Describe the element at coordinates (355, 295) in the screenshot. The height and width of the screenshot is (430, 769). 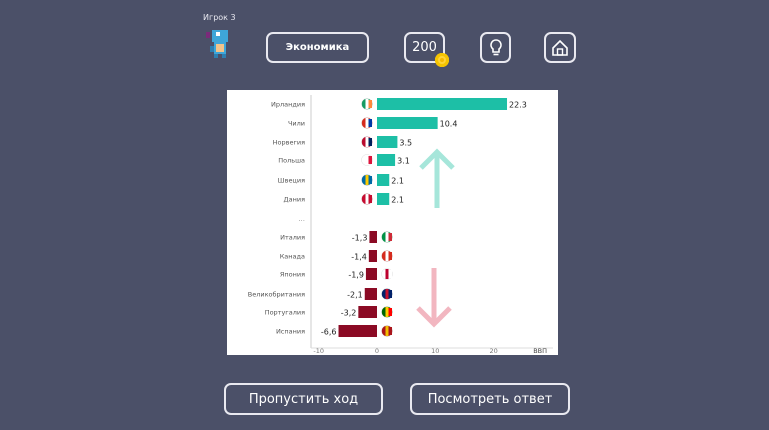
I see `value-label: -2,1` at that location.